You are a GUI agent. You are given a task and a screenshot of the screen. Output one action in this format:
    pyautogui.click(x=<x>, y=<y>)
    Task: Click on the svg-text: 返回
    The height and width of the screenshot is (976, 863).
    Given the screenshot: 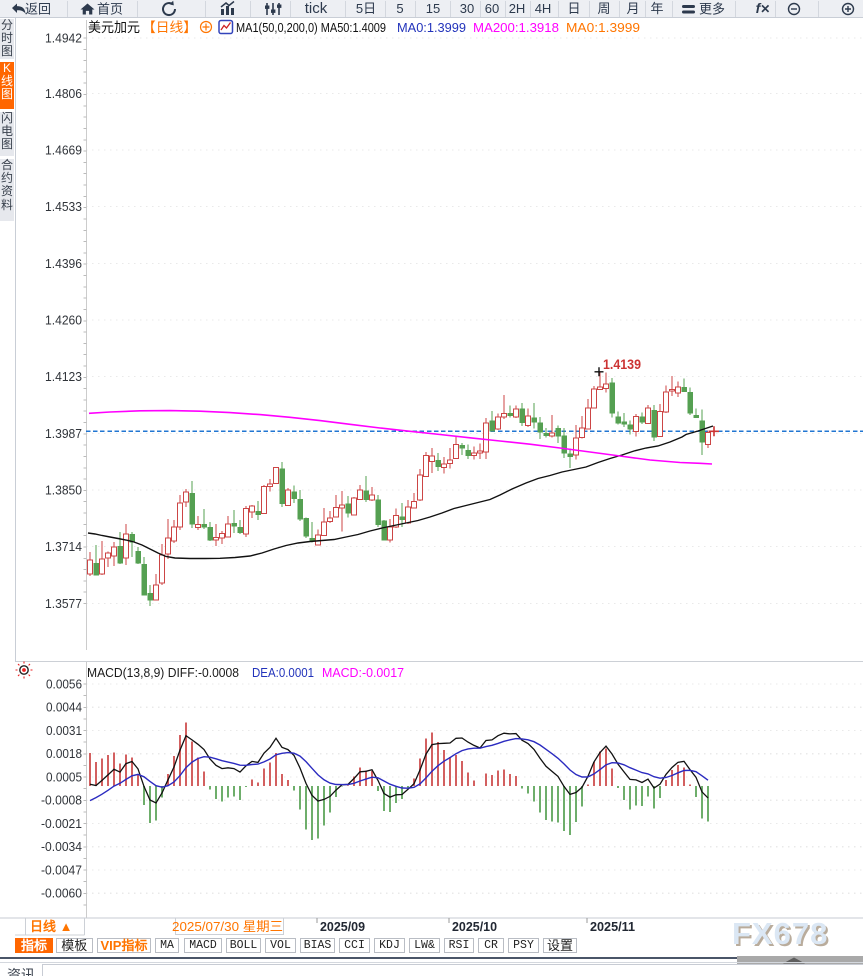 What is the action you would take?
    pyautogui.click(x=38, y=9)
    